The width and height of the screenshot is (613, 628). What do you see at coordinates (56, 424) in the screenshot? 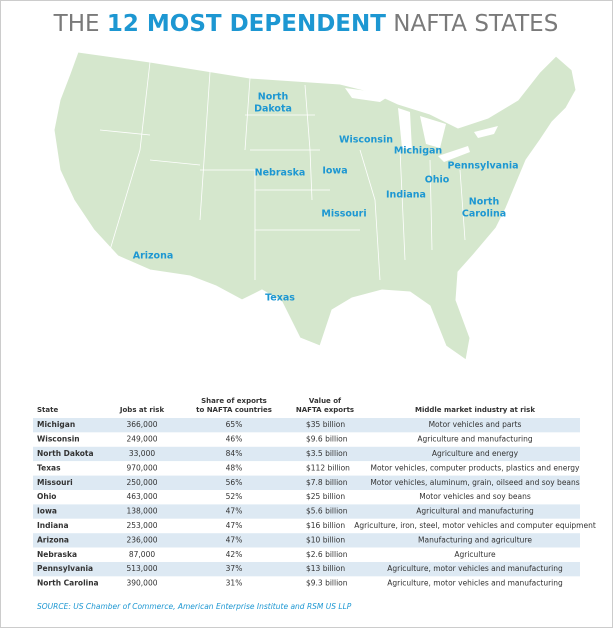
I see `table-cell: Michigan` at bounding box center [56, 424].